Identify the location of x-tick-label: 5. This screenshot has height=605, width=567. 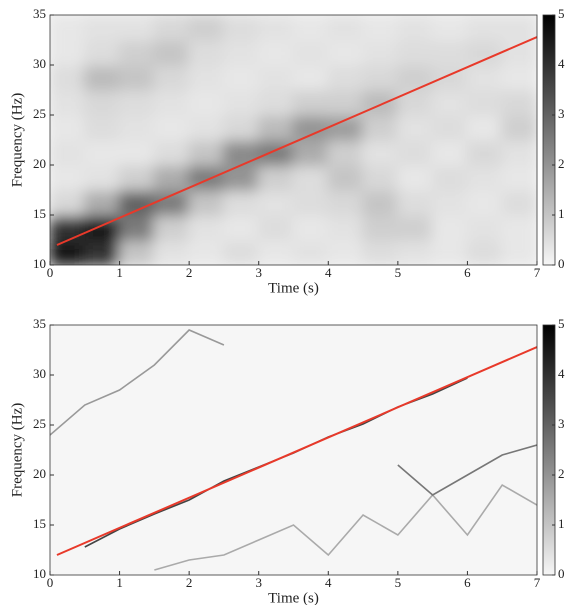
(398, 582).